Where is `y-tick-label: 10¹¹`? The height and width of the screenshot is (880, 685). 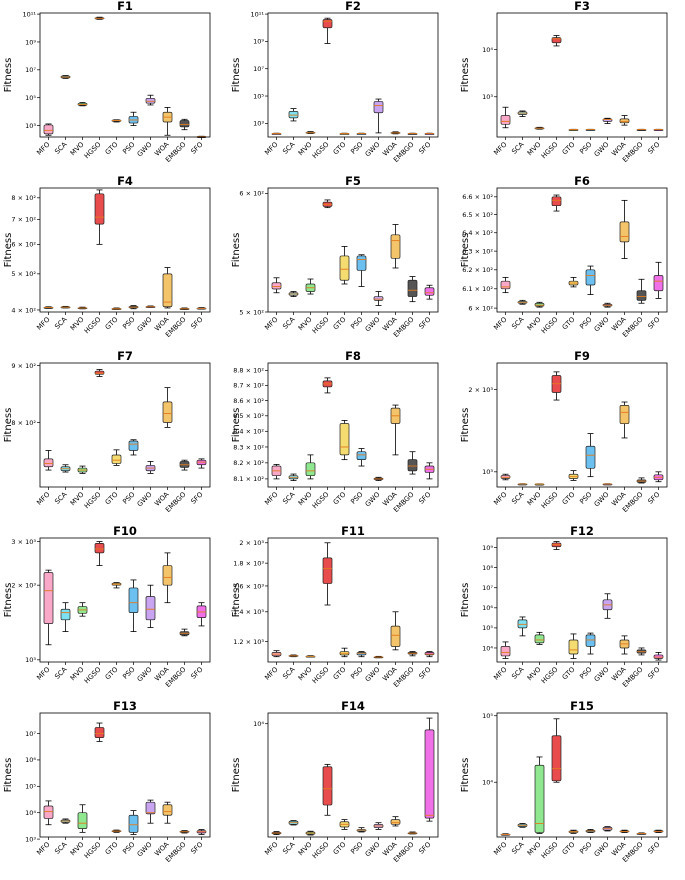 y-tick-label: 10¹¹ is located at coordinates (30, 14).